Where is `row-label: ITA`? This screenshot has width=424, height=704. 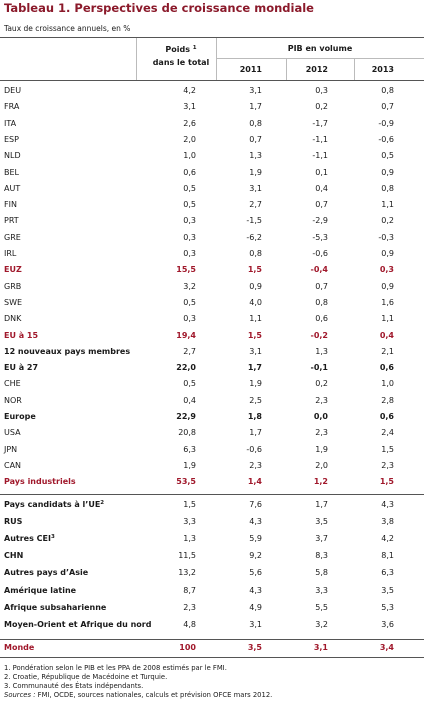
row-label: ITA is located at coordinates (10, 124).